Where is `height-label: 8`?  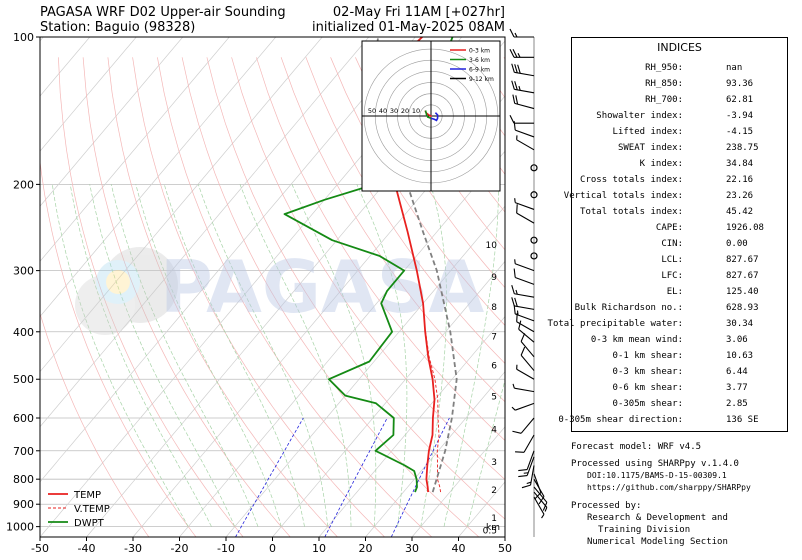
height-label: 8 is located at coordinates (494, 308).